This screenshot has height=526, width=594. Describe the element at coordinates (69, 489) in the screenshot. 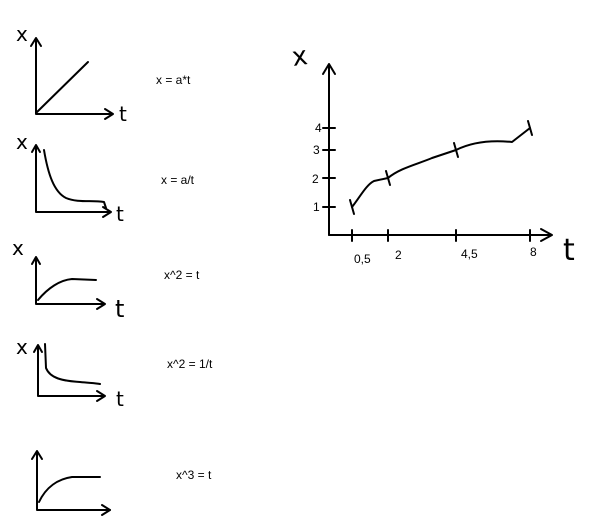

I see `mini-graph-cbrt-curve` at that location.